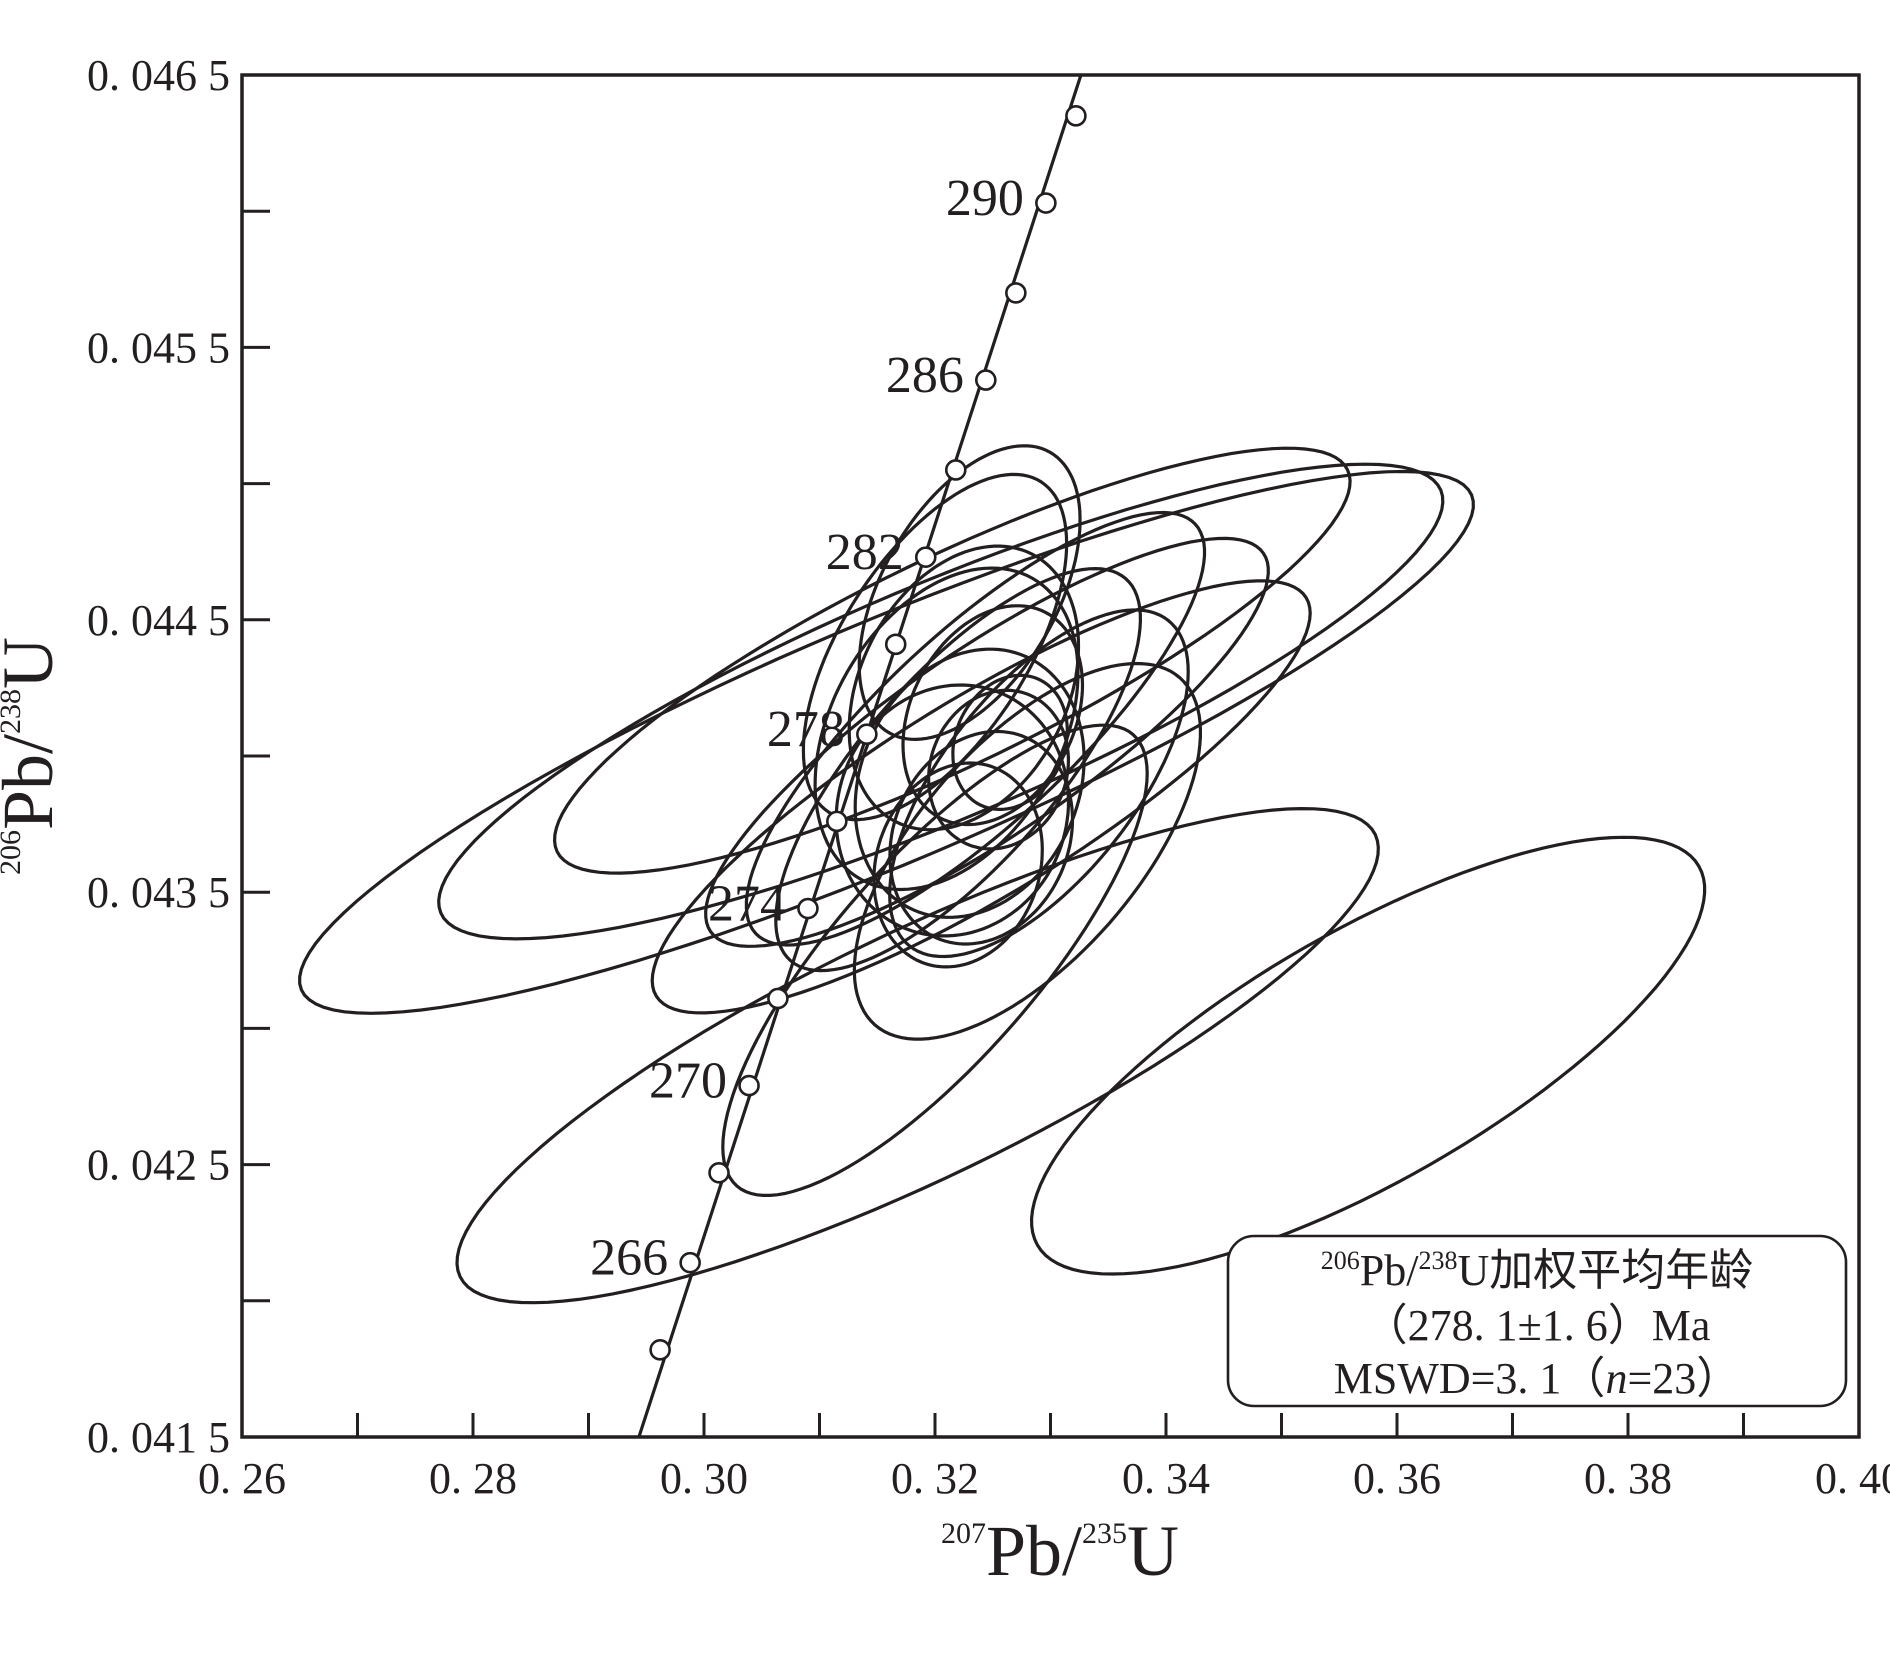 This screenshot has height=1654, width=1890. Describe the element at coordinates (935, 1478) in the screenshot. I see `x-tick-label: 0. 32` at that location.